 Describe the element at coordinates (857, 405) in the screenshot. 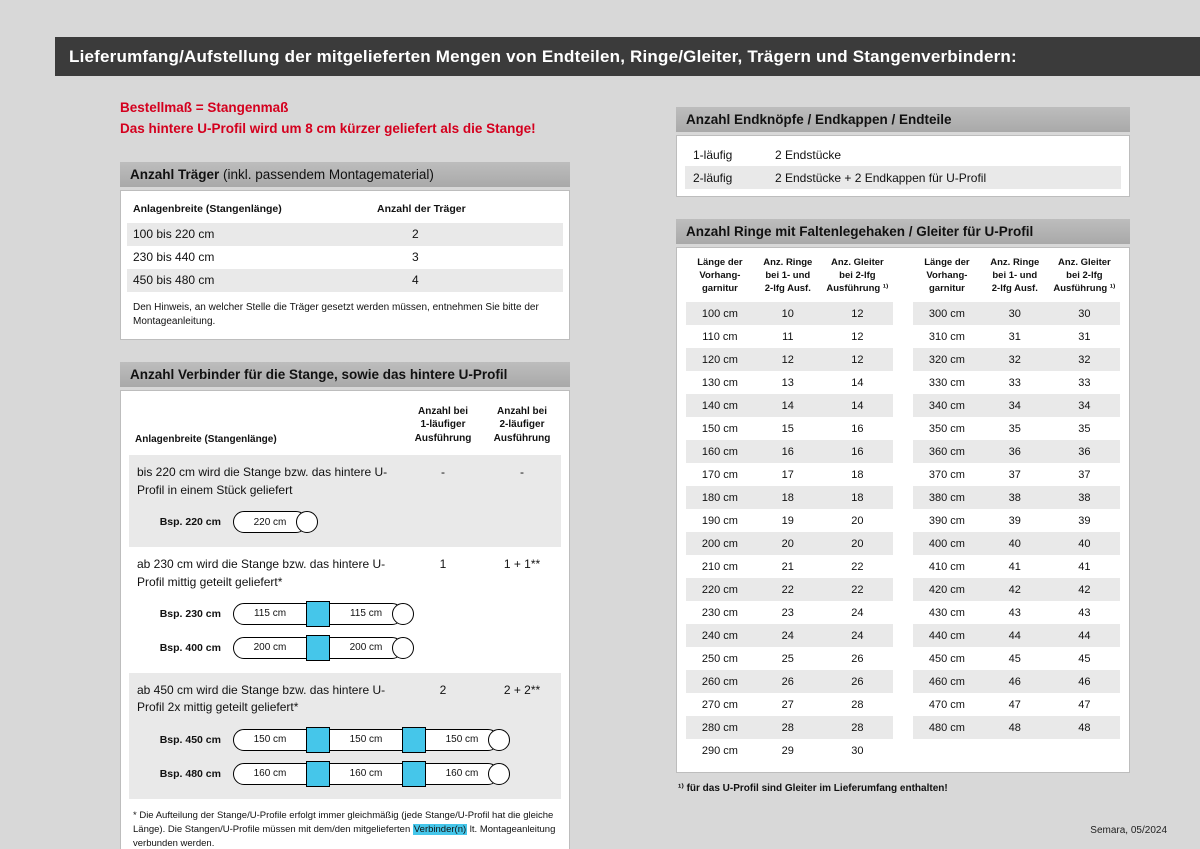

I see `gleiter-cell: 14` at that location.